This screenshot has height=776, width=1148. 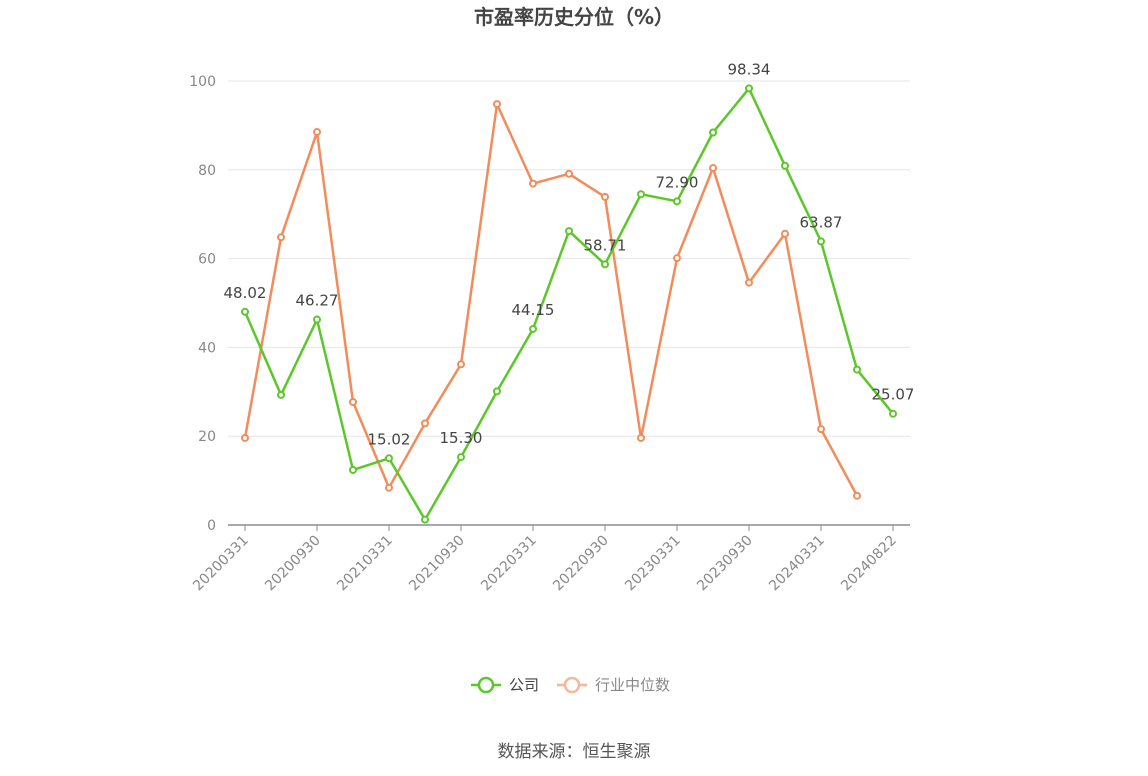 I want to click on y-tick-label: 0, so click(x=211, y=526).